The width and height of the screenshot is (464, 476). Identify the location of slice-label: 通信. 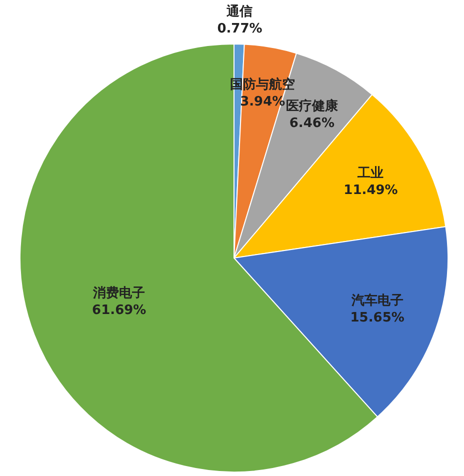
(239, 12).